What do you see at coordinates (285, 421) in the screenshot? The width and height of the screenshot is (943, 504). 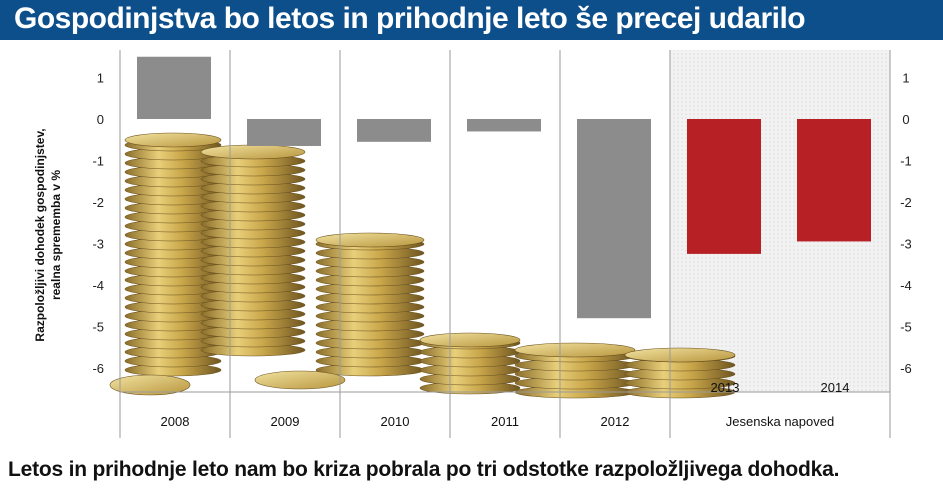 I see `category-label: 2009` at bounding box center [285, 421].